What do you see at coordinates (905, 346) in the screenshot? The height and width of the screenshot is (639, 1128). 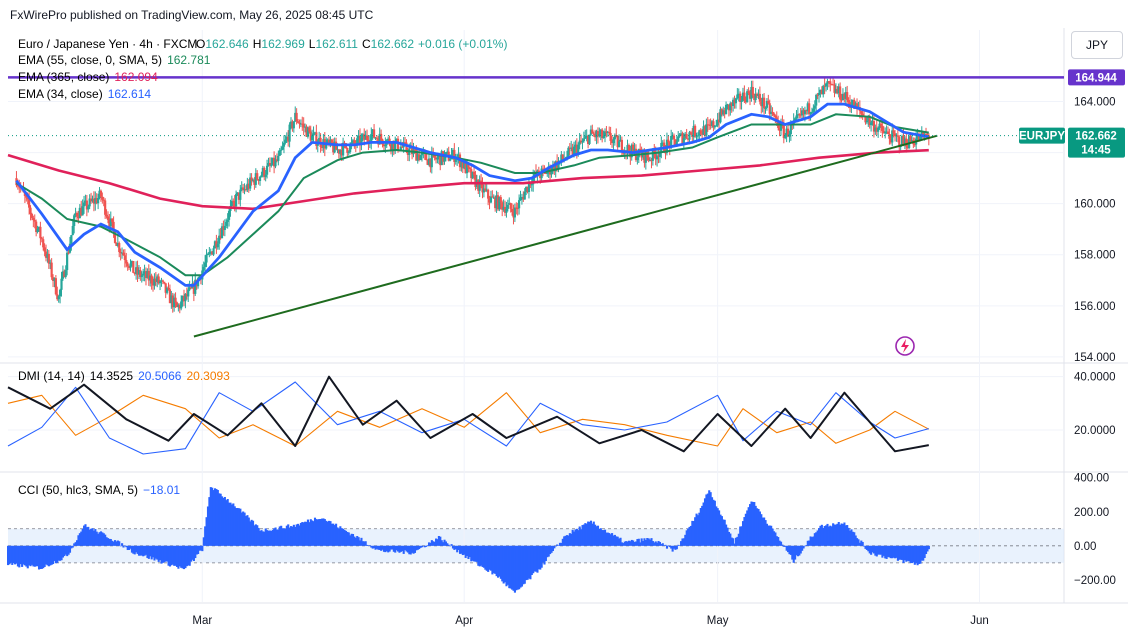 I see `flash-icon` at bounding box center [905, 346].